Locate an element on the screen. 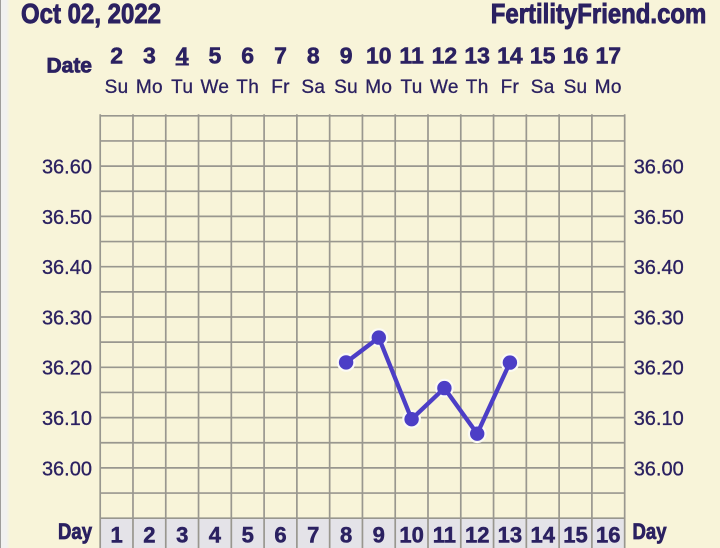 This screenshot has width=720, height=548. svg-text: Oct 02, 2022 is located at coordinates (91, 14).